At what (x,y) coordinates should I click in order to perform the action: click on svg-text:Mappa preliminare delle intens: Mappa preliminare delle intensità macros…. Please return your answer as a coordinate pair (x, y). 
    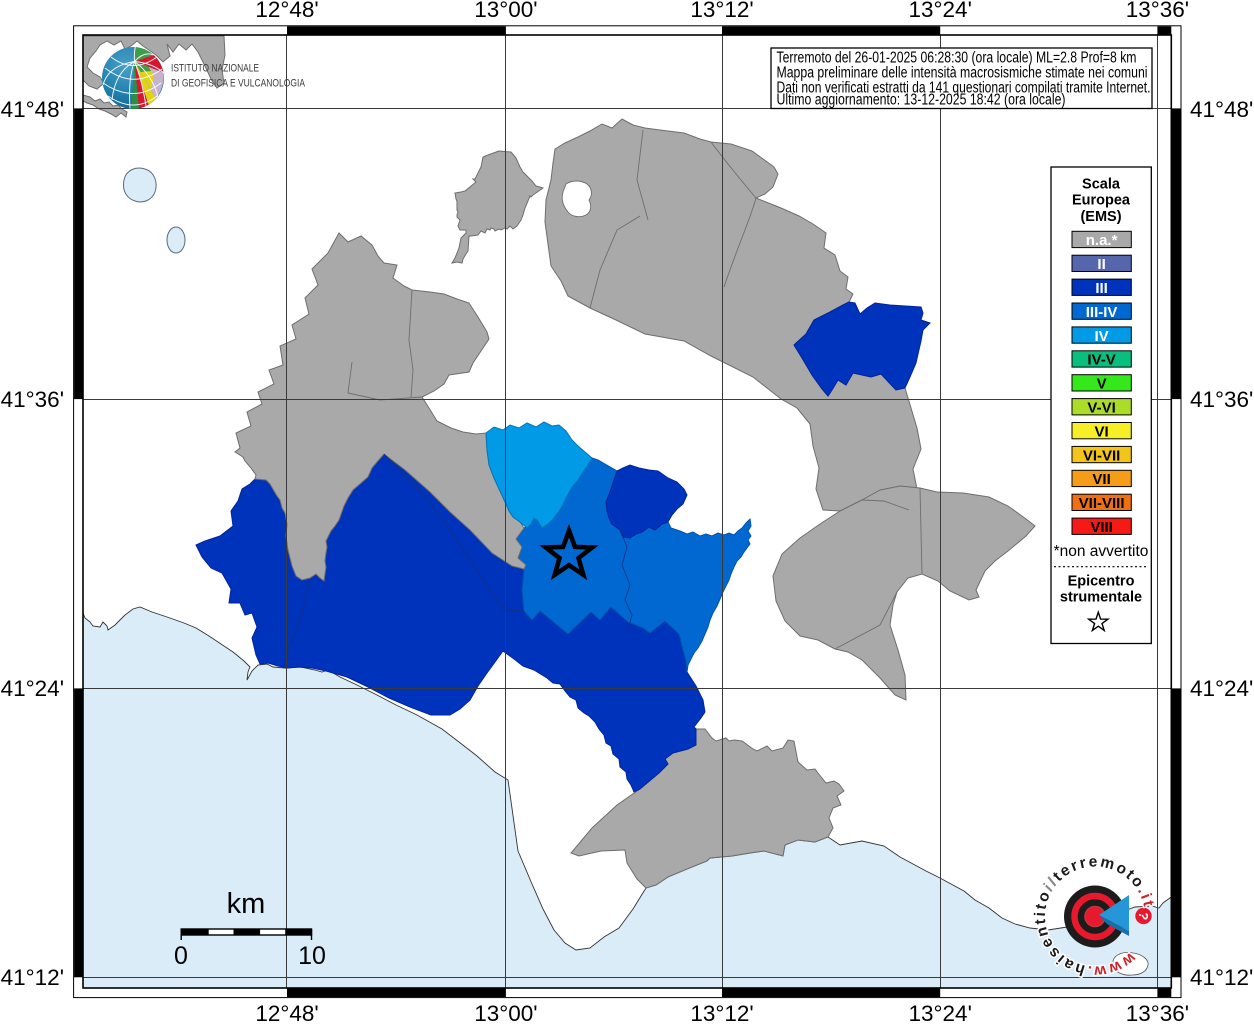
    Looking at the image, I should click on (962, 73).